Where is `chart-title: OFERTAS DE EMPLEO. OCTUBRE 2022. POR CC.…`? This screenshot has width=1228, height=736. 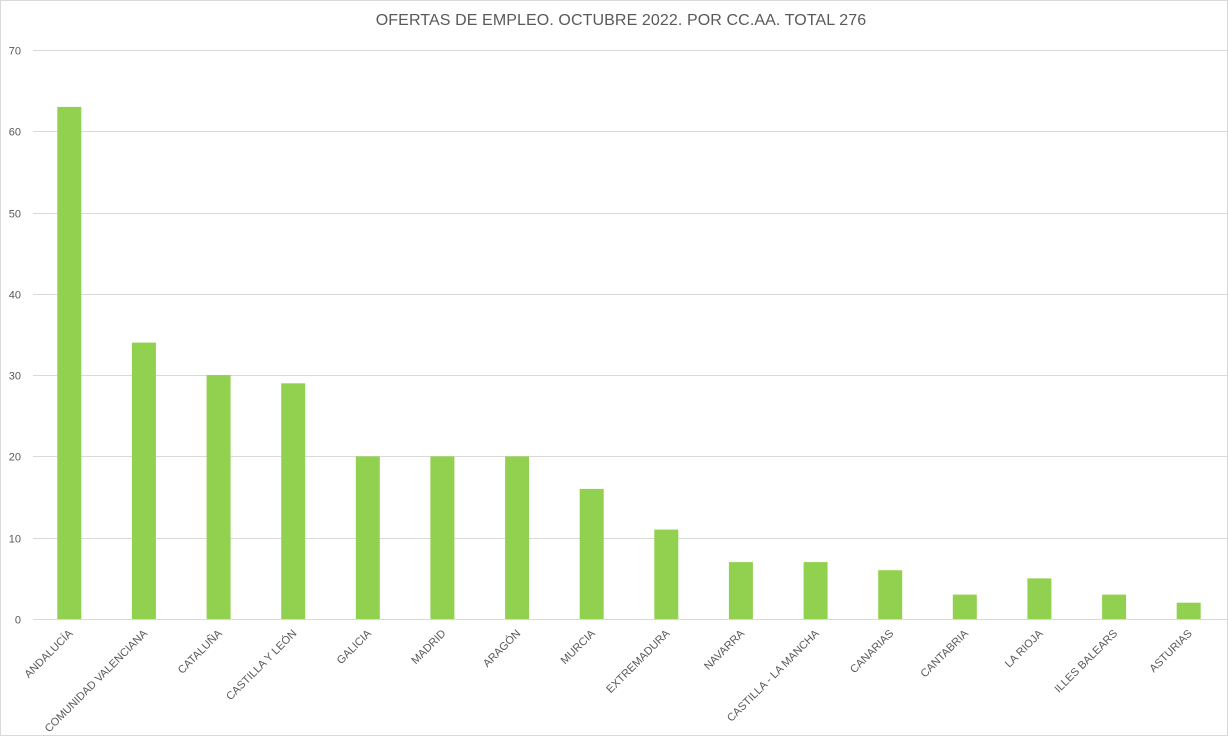
chart-title: OFERTAS DE EMPLEO. OCTUBRE 2022. POR CC.… is located at coordinates (621, 20).